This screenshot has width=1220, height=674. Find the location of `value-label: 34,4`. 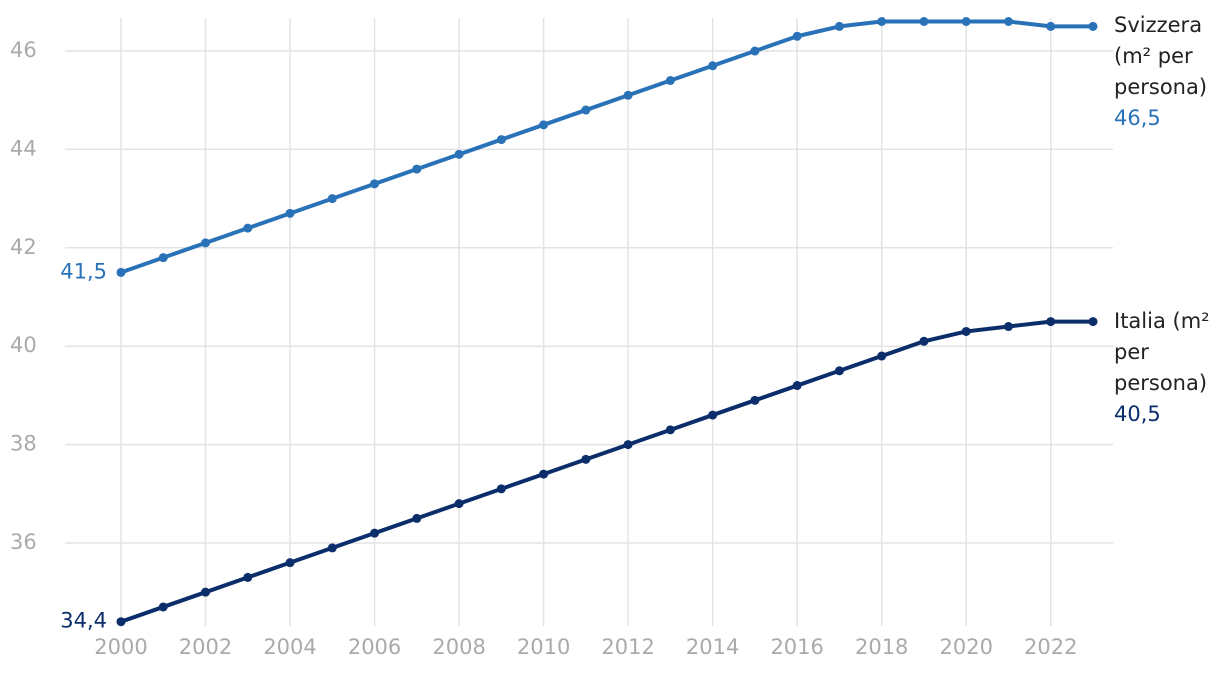

value-label: 34,4 is located at coordinates (83, 621).